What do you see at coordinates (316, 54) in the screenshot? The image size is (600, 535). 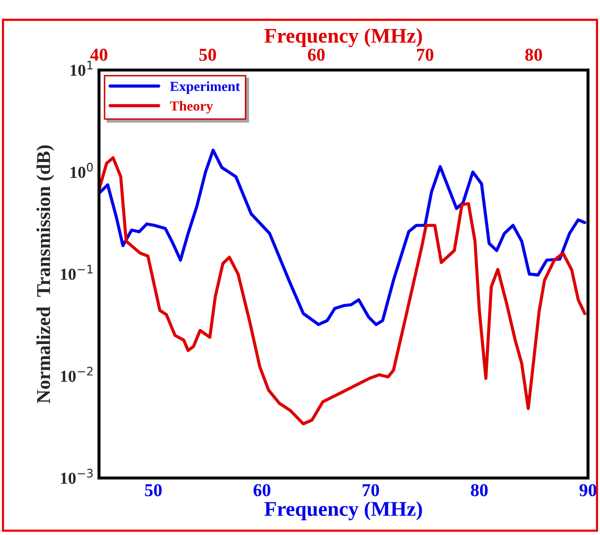 I see `x2-tick-label: 60` at bounding box center [316, 54].